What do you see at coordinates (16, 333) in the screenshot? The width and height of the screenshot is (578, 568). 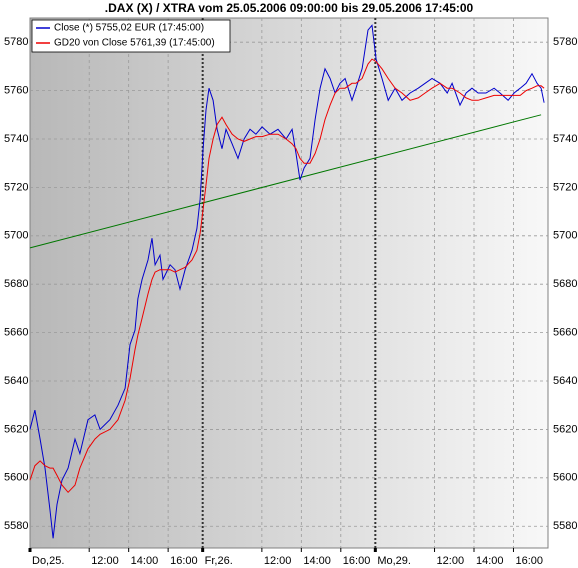 I see `y-tick-label: 5660` at bounding box center [16, 333].